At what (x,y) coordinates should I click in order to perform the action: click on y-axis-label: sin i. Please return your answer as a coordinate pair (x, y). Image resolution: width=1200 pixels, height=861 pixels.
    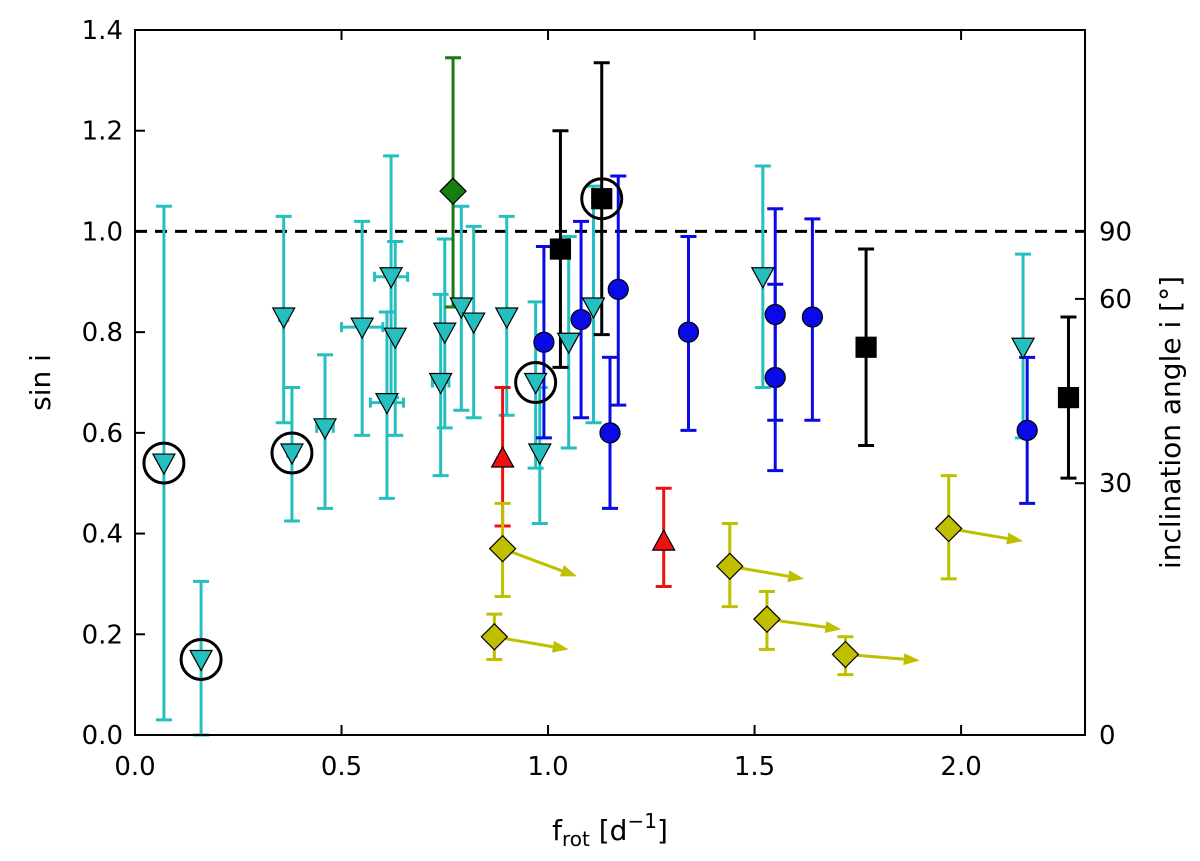
    Looking at the image, I should click on (40, 382).